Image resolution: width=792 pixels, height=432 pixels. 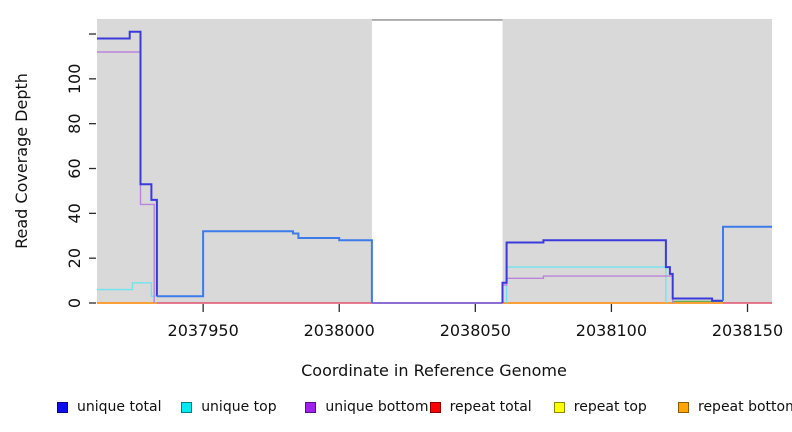 What do you see at coordinates (437, 161) in the screenshot?
I see `masked-region` at bounding box center [437, 161].